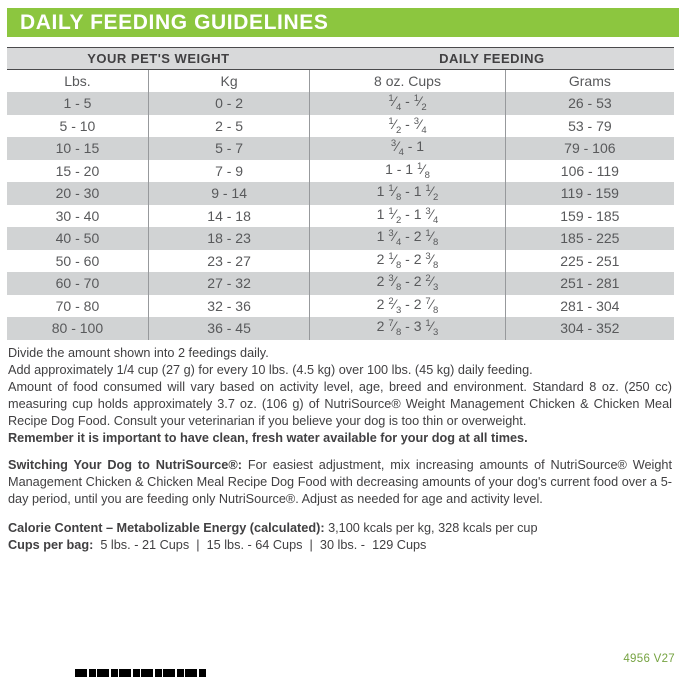  Describe the element at coordinates (229, 305) in the screenshot. I see `cell-kg: 32 - 36` at that location.